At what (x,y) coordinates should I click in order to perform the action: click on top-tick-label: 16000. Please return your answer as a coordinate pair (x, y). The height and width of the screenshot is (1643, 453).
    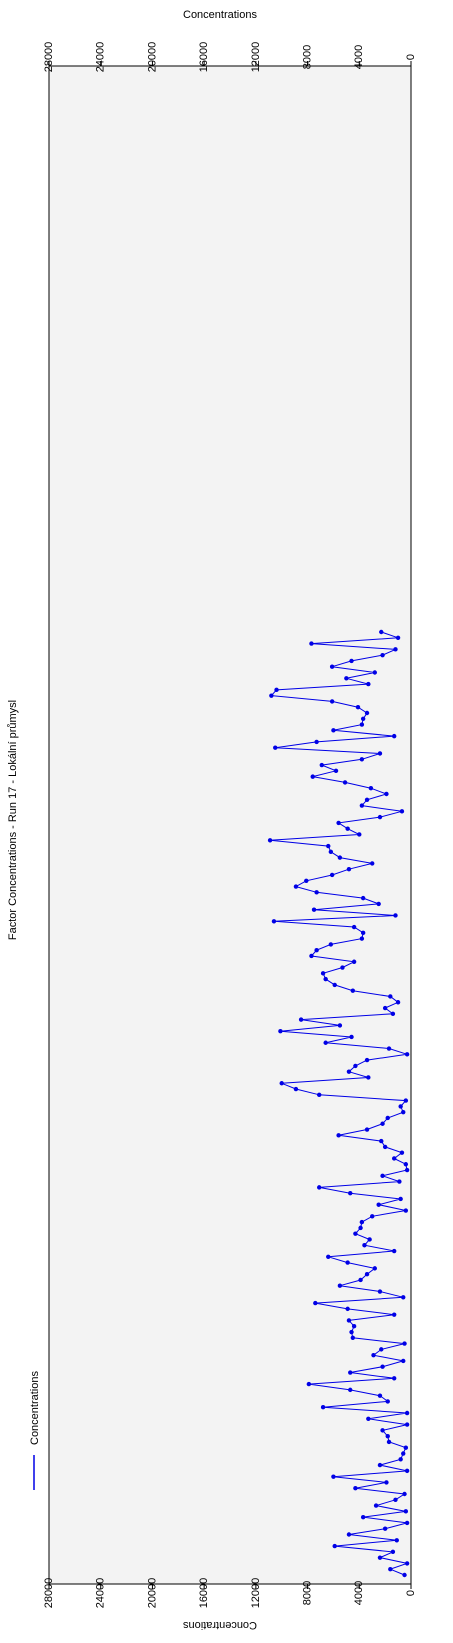
    Looking at the image, I should click on (204, 57).